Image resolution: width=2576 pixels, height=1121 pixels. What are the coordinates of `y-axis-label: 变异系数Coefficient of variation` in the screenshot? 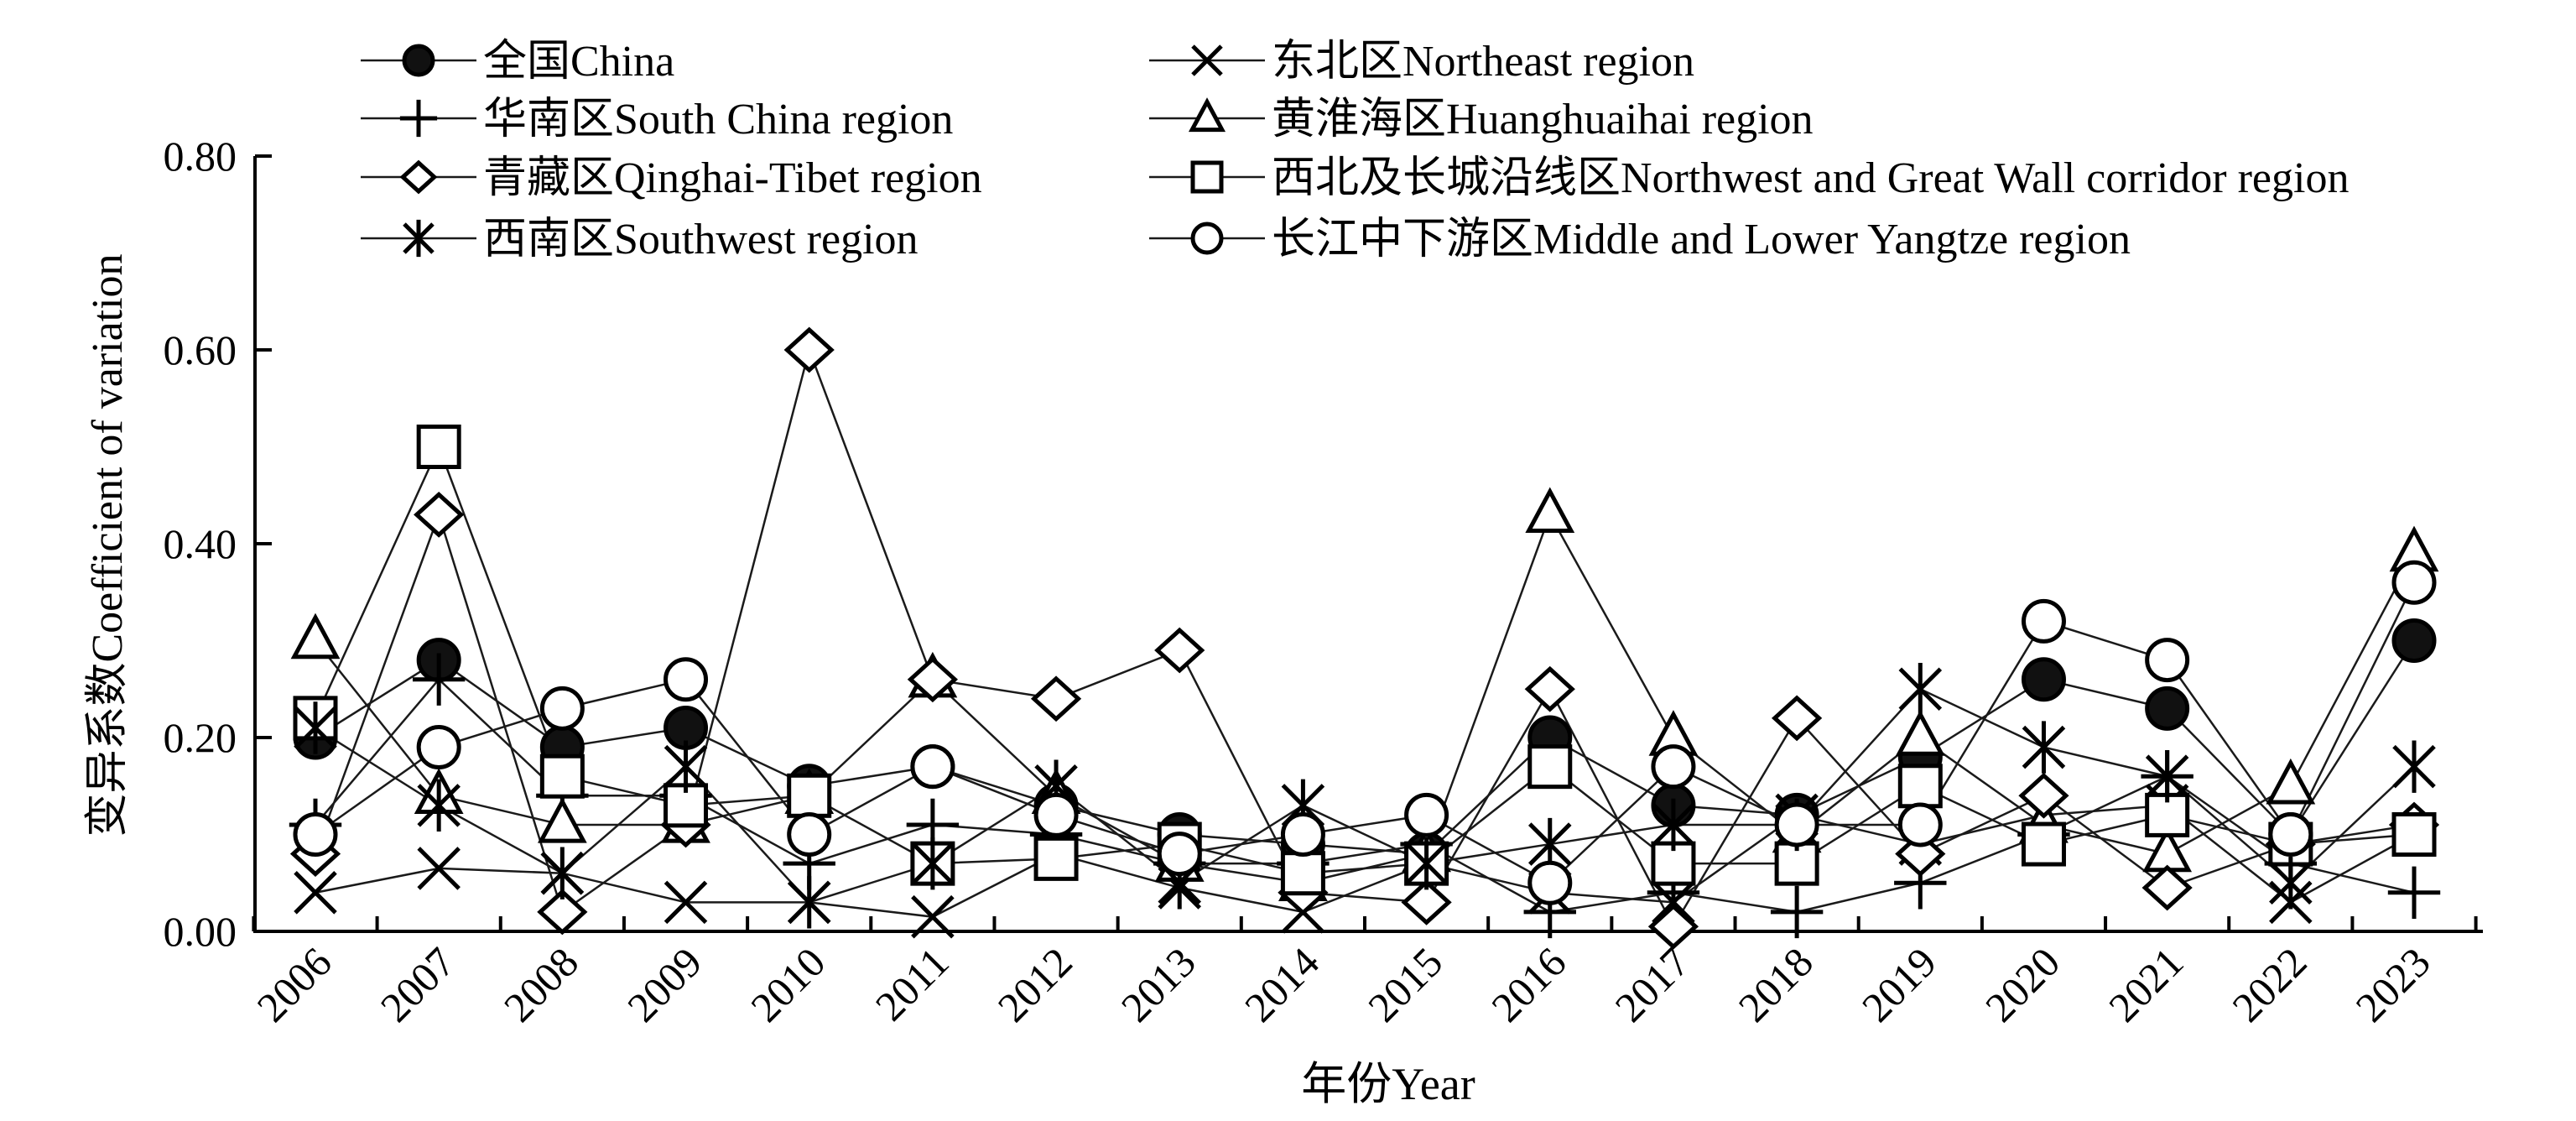 It's located at (108, 545).